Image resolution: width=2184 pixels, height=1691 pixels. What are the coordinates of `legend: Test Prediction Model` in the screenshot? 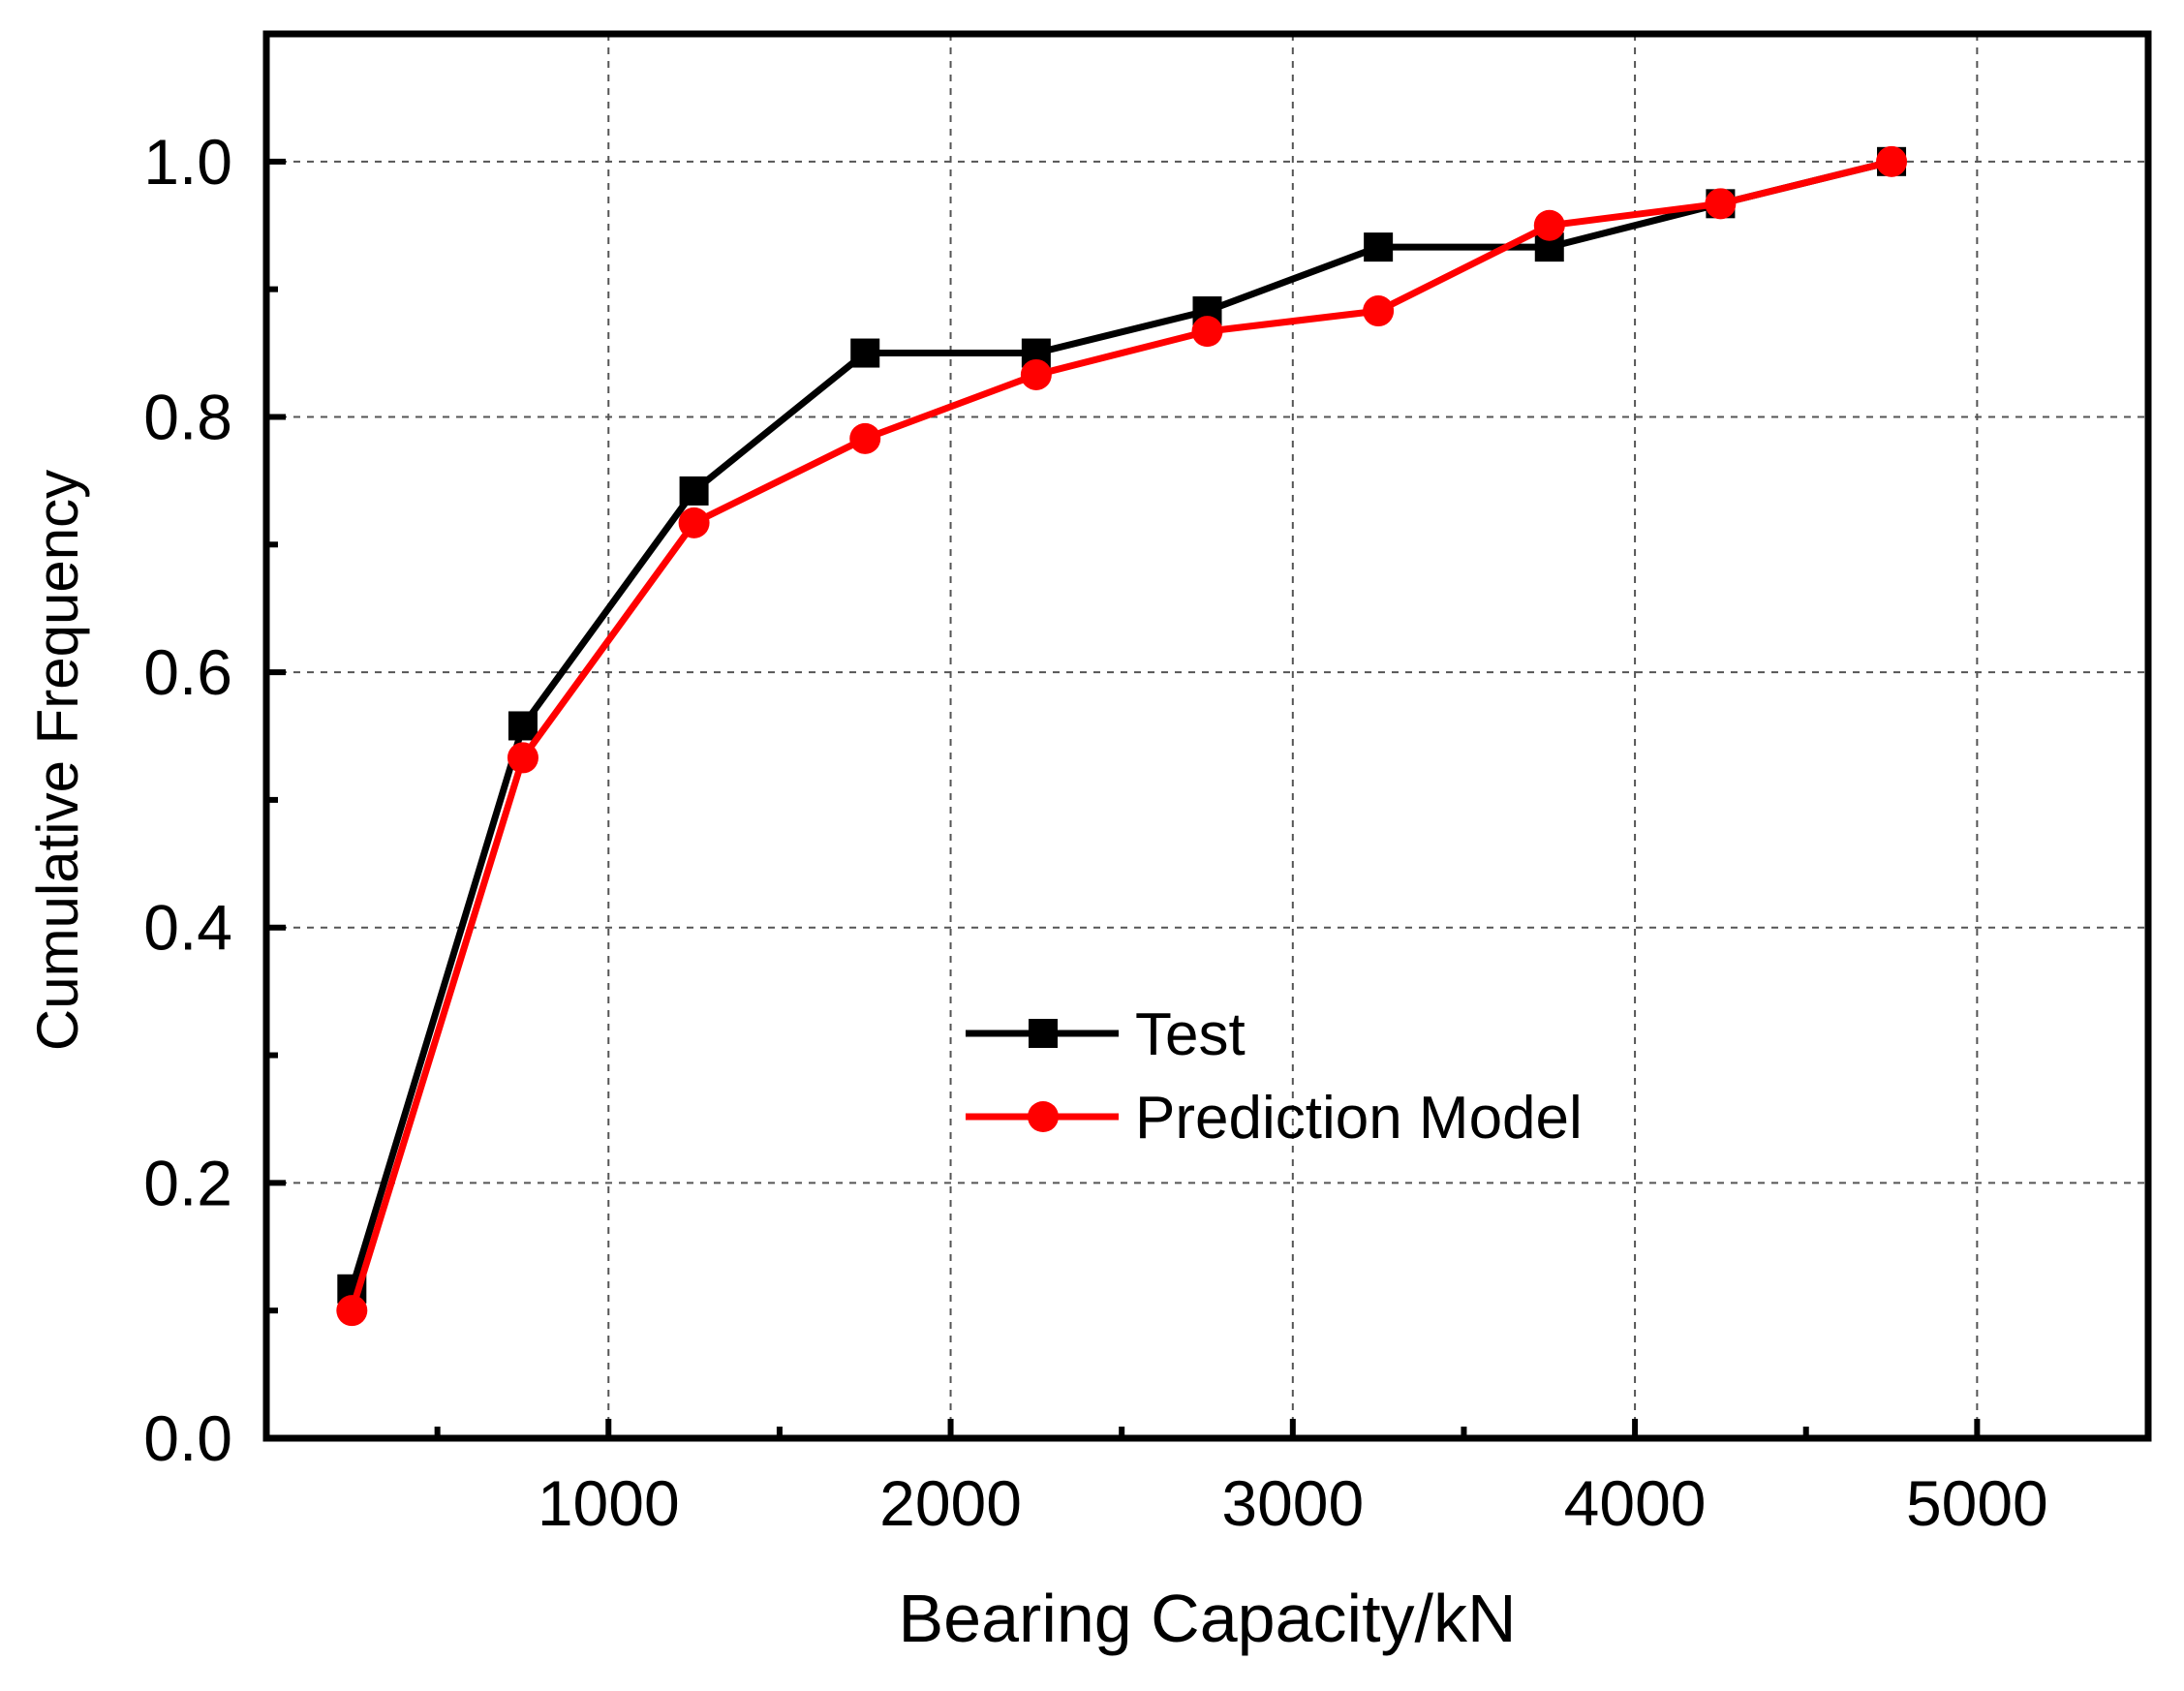 It's located at (1274, 1077).